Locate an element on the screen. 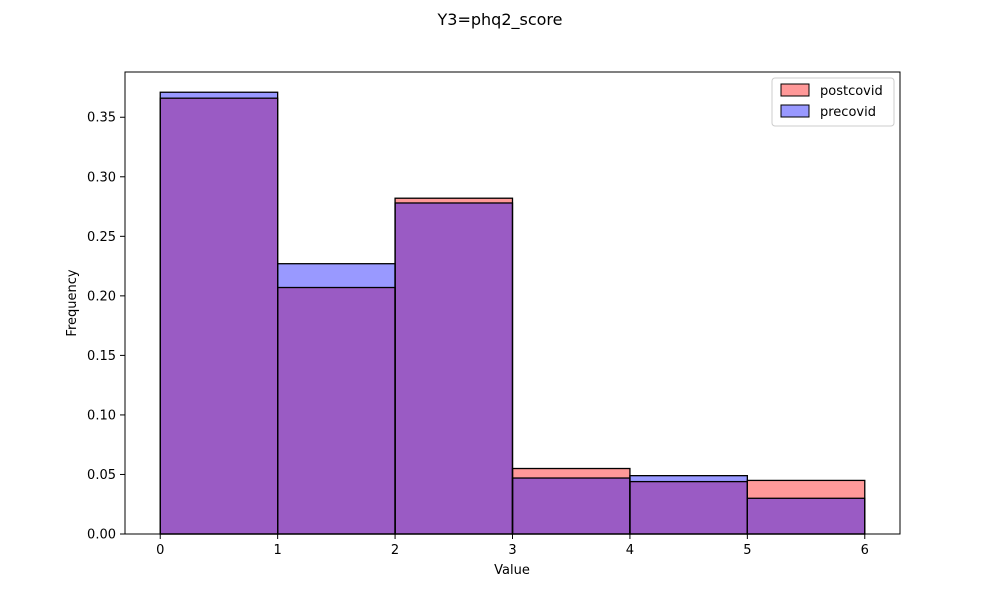  legend-label-precovid: precovid is located at coordinates (848, 112).